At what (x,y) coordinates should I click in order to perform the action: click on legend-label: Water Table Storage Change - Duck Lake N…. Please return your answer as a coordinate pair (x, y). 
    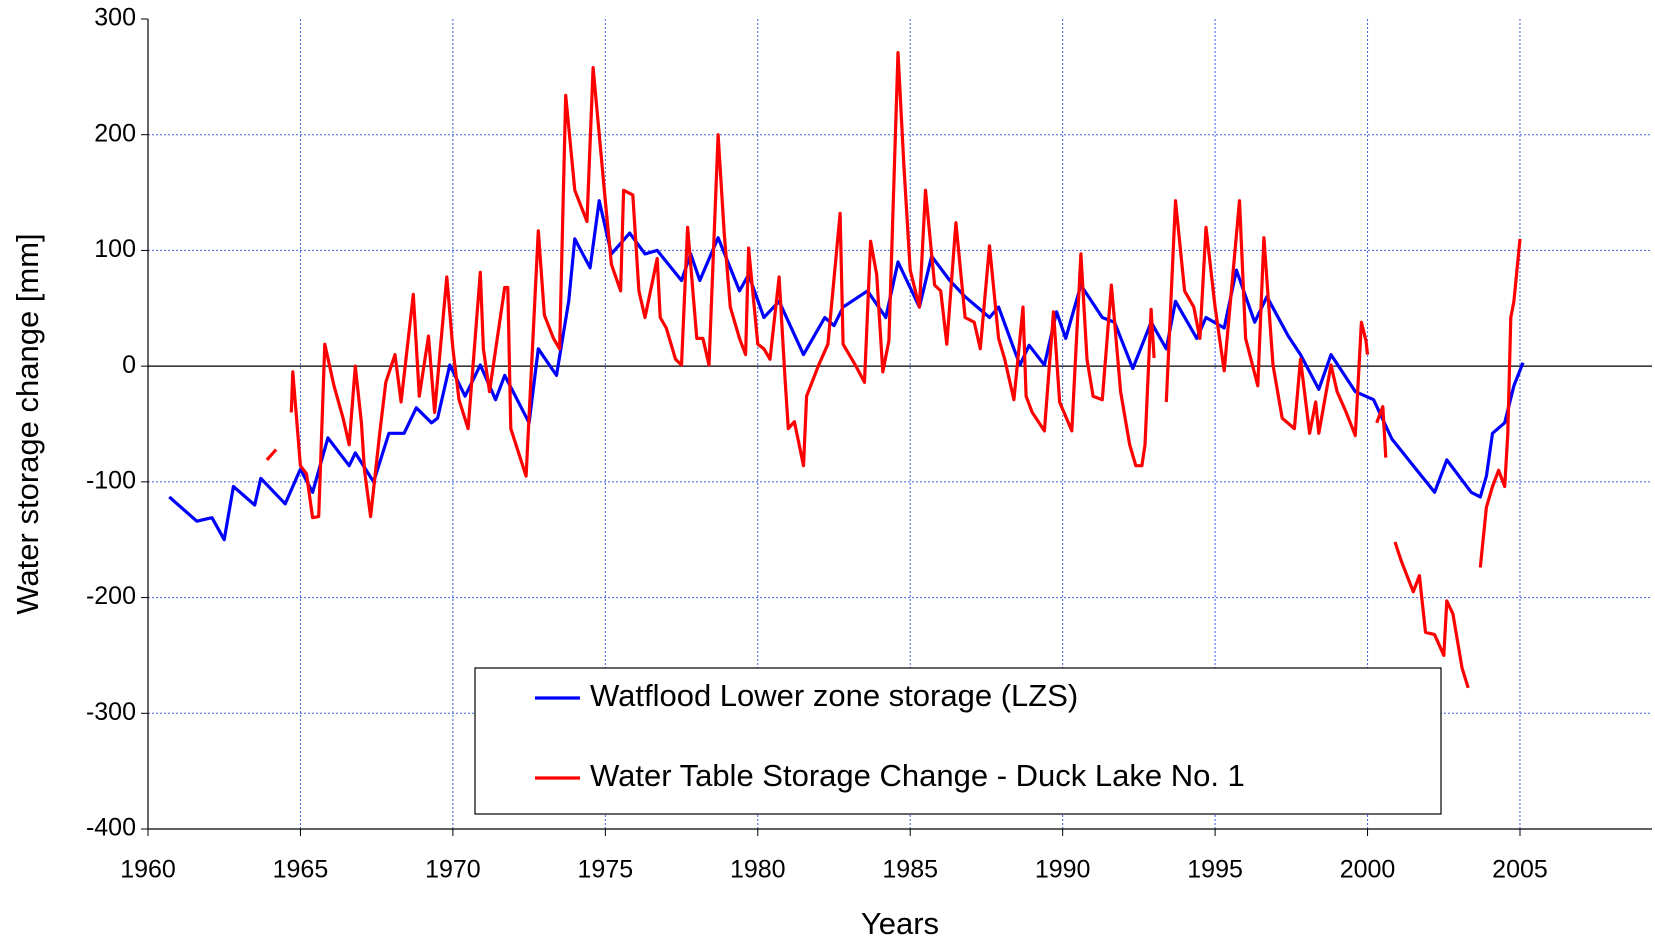
    Looking at the image, I should click on (917, 775).